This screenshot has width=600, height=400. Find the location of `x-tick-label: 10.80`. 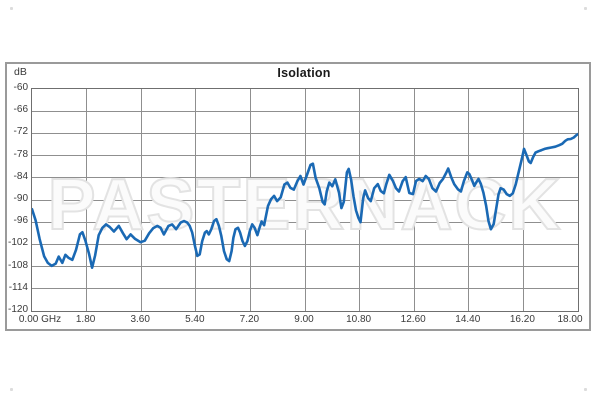

x-tick-label: 10.80 is located at coordinates (359, 319).